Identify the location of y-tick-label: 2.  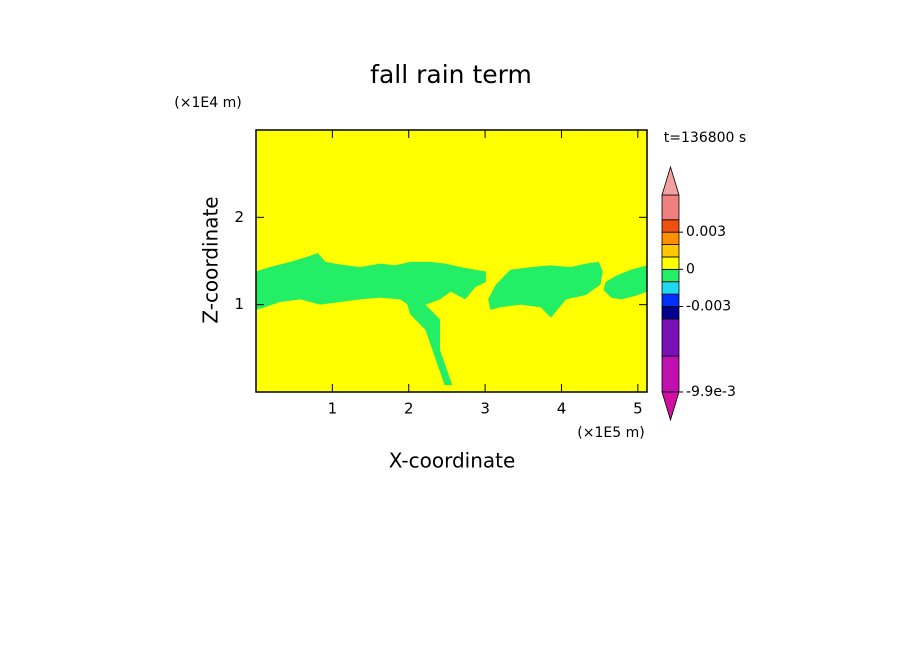
(239, 217).